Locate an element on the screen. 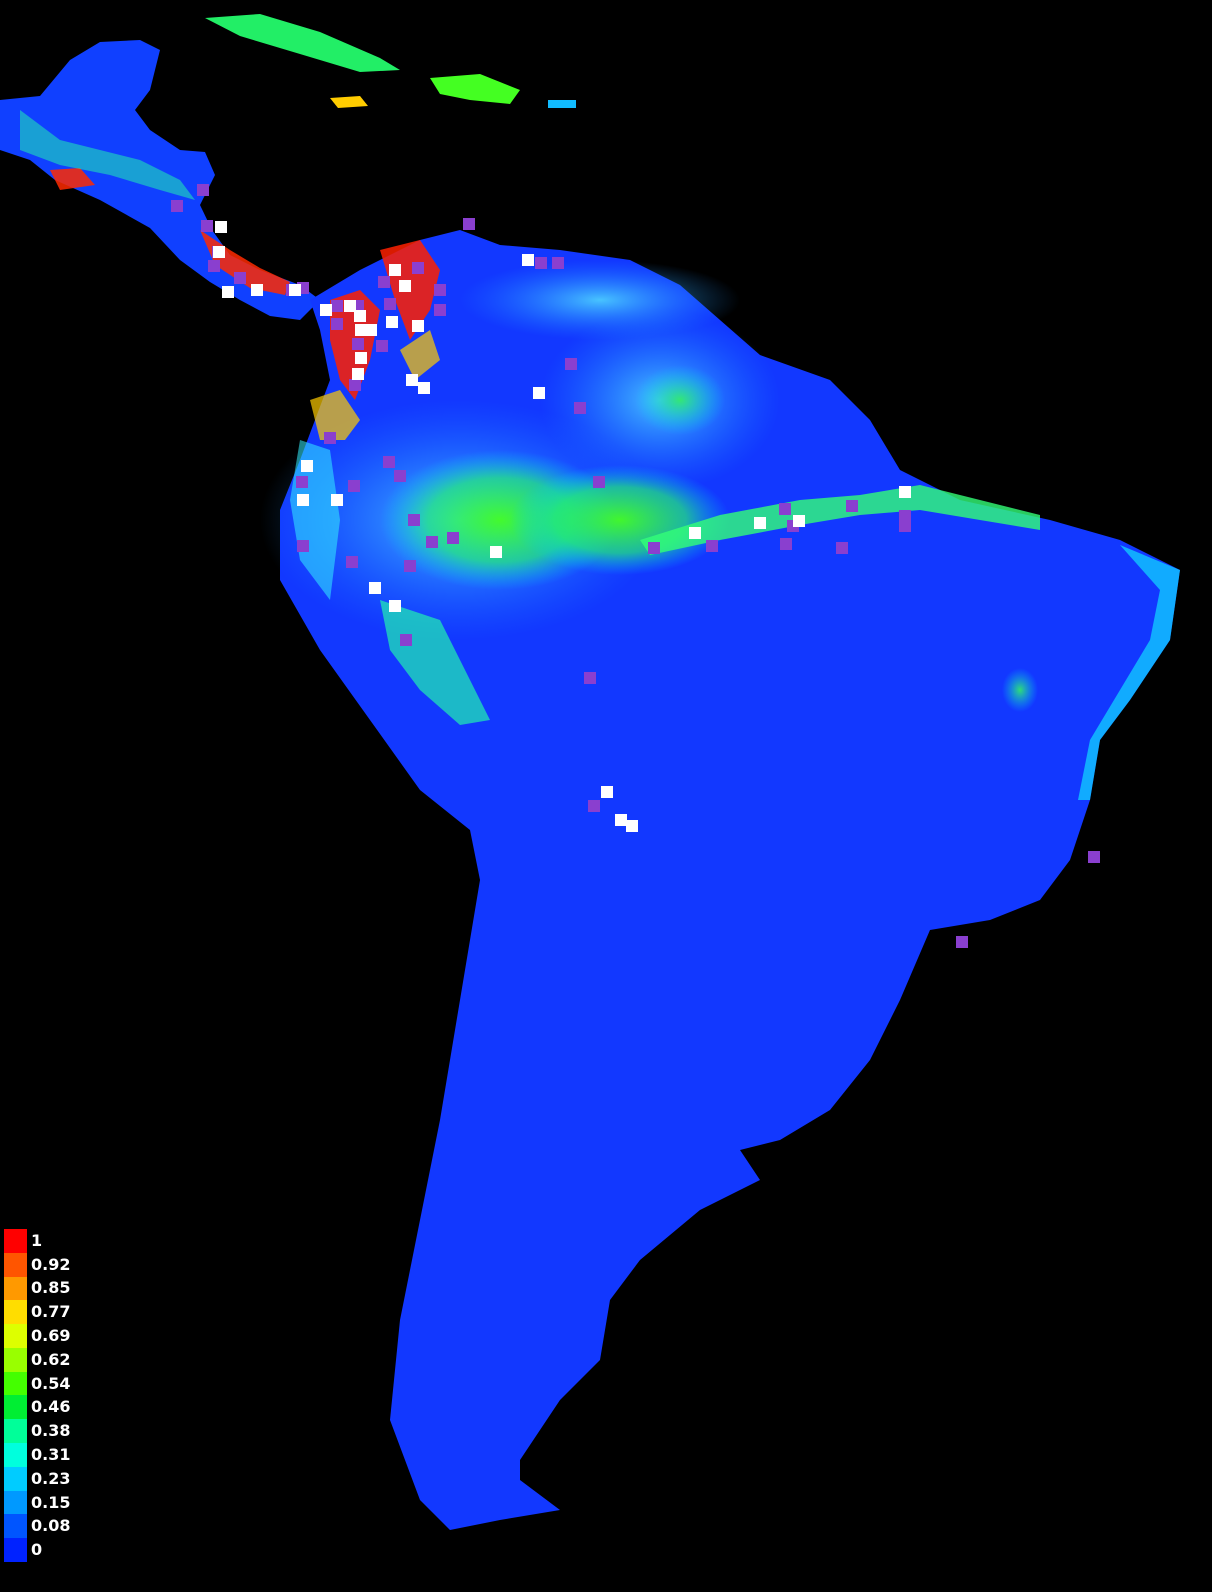  legend-row: 0.85 is located at coordinates (37, 1288).